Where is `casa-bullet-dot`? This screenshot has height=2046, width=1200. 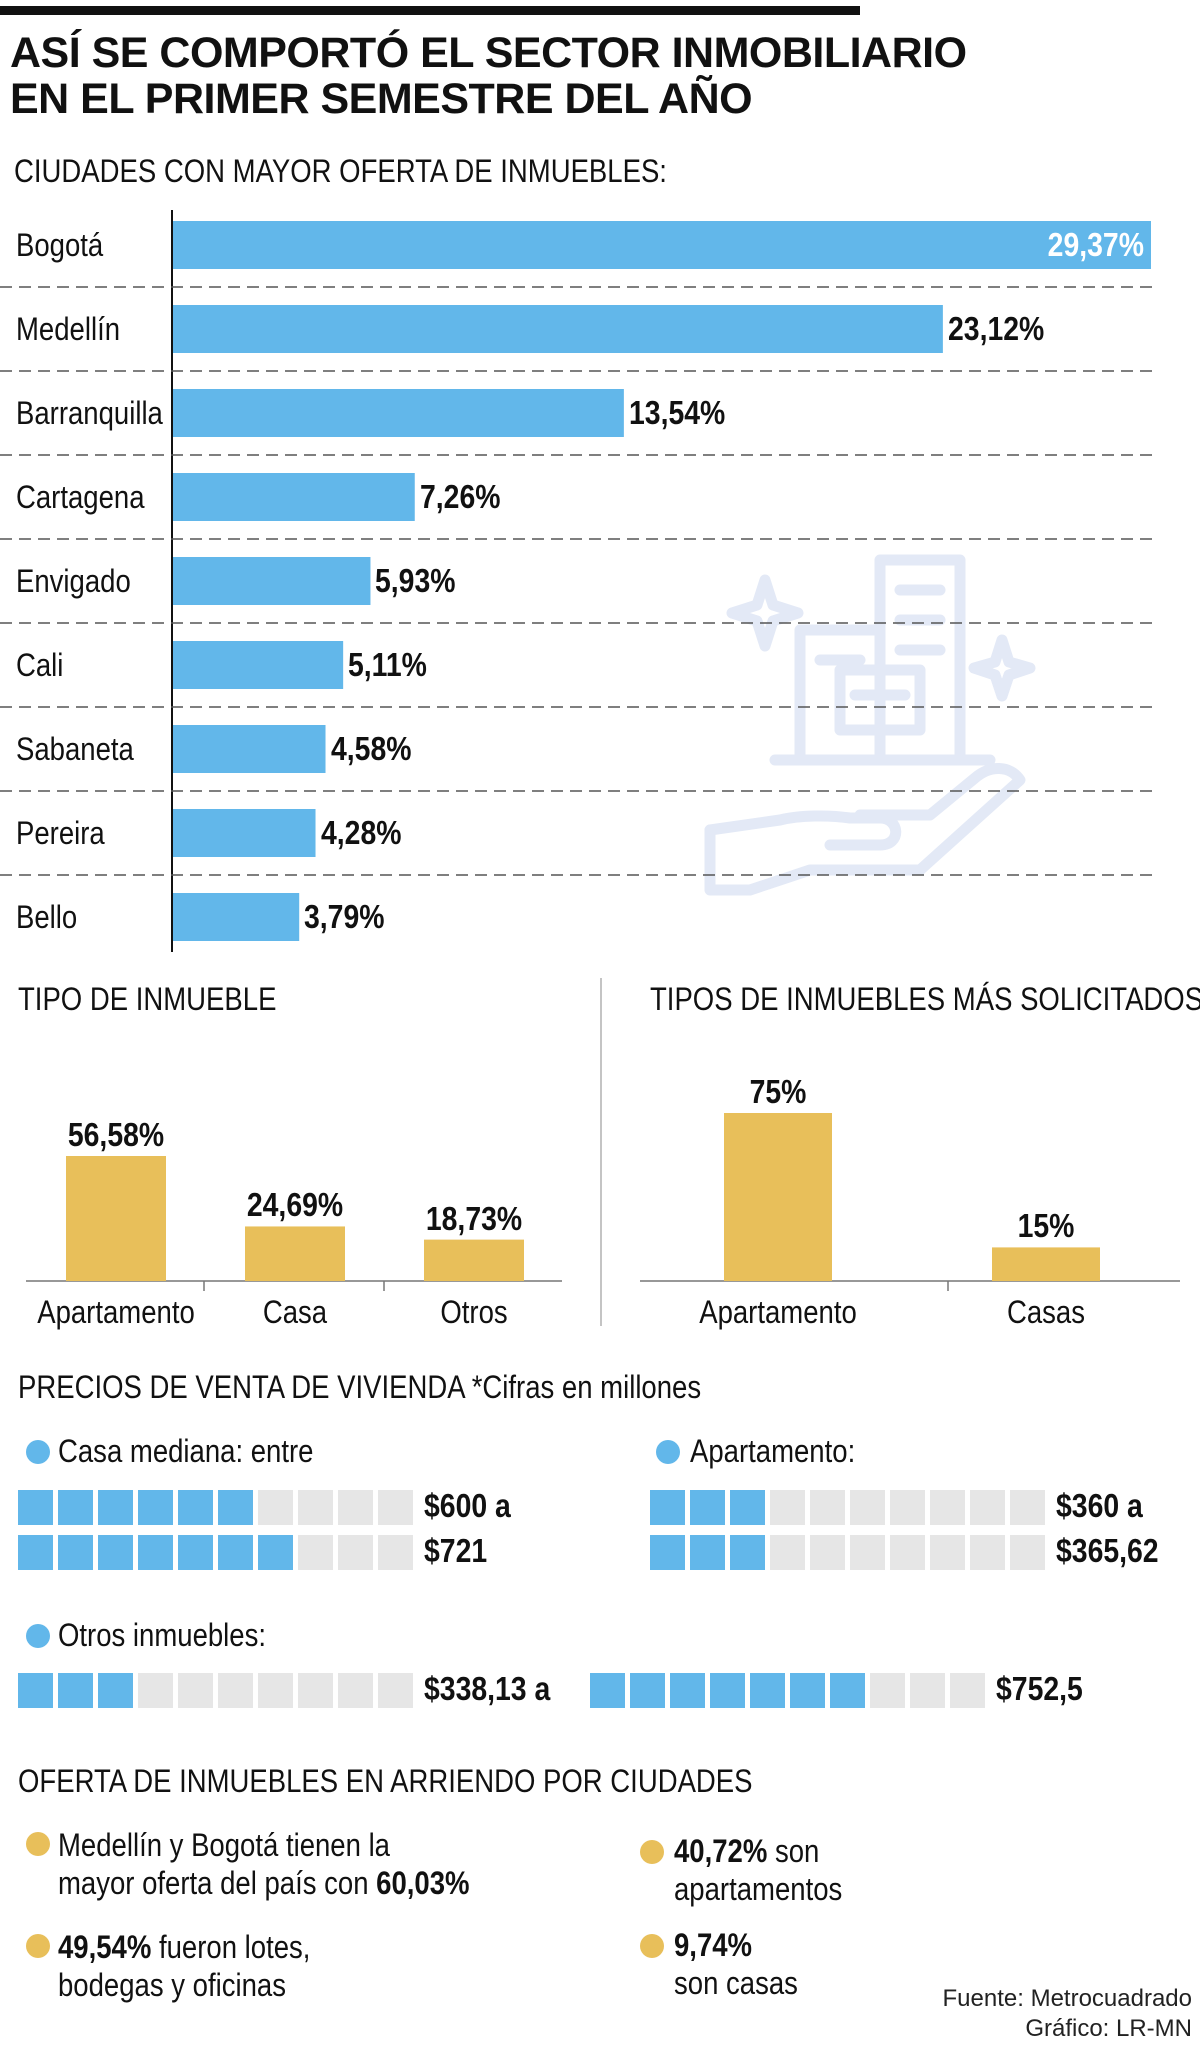
casa-bullet-dot is located at coordinates (38, 1452).